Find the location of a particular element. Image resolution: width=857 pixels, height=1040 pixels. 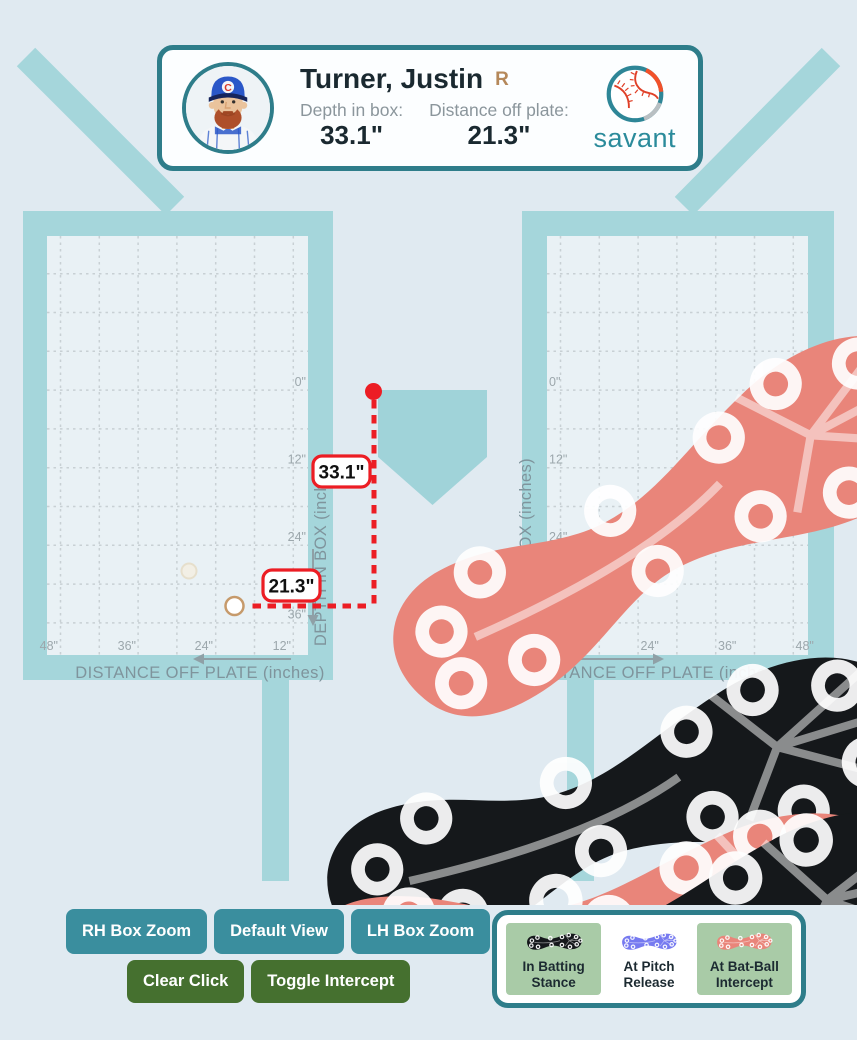

legend-label: At Bat-Ball Intercept is located at coordinates (744, 974).